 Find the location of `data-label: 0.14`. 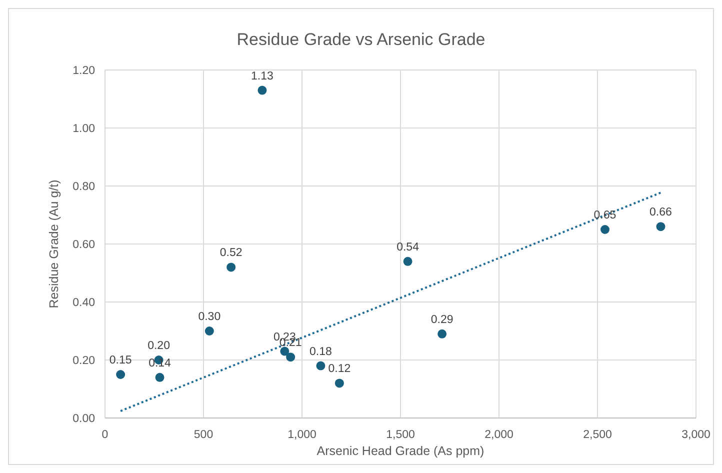

data-label: 0.14 is located at coordinates (160, 363).